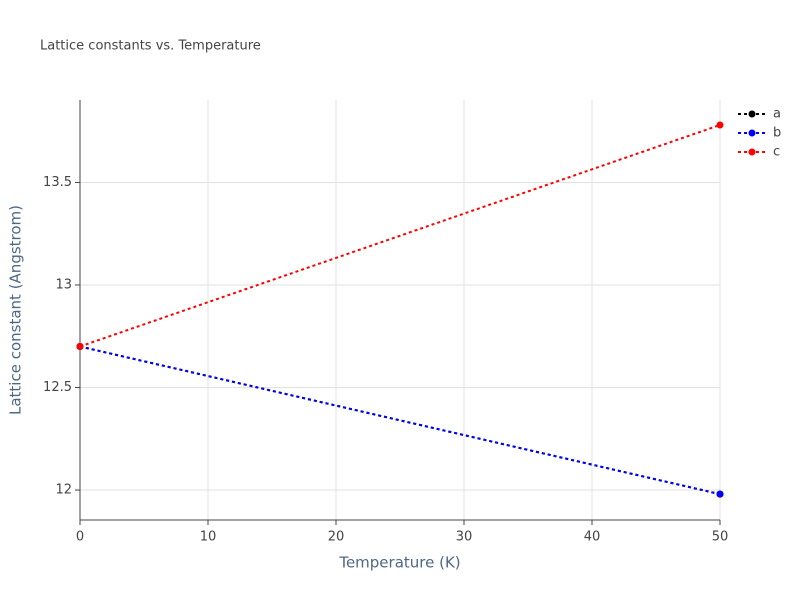  What do you see at coordinates (776, 152) in the screenshot?
I see `legend-label: c` at bounding box center [776, 152].